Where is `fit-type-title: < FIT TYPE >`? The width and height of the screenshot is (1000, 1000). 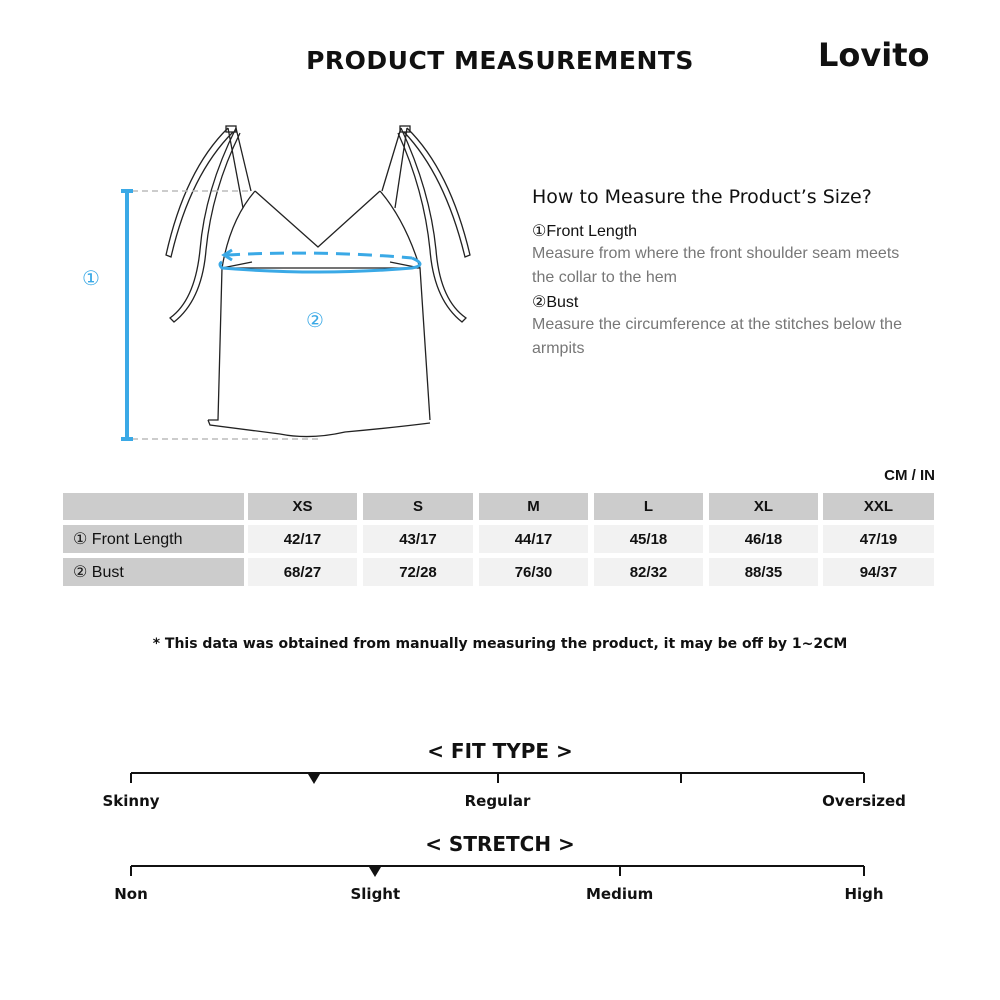 fit-type-title: < FIT TYPE > is located at coordinates (500, 751).